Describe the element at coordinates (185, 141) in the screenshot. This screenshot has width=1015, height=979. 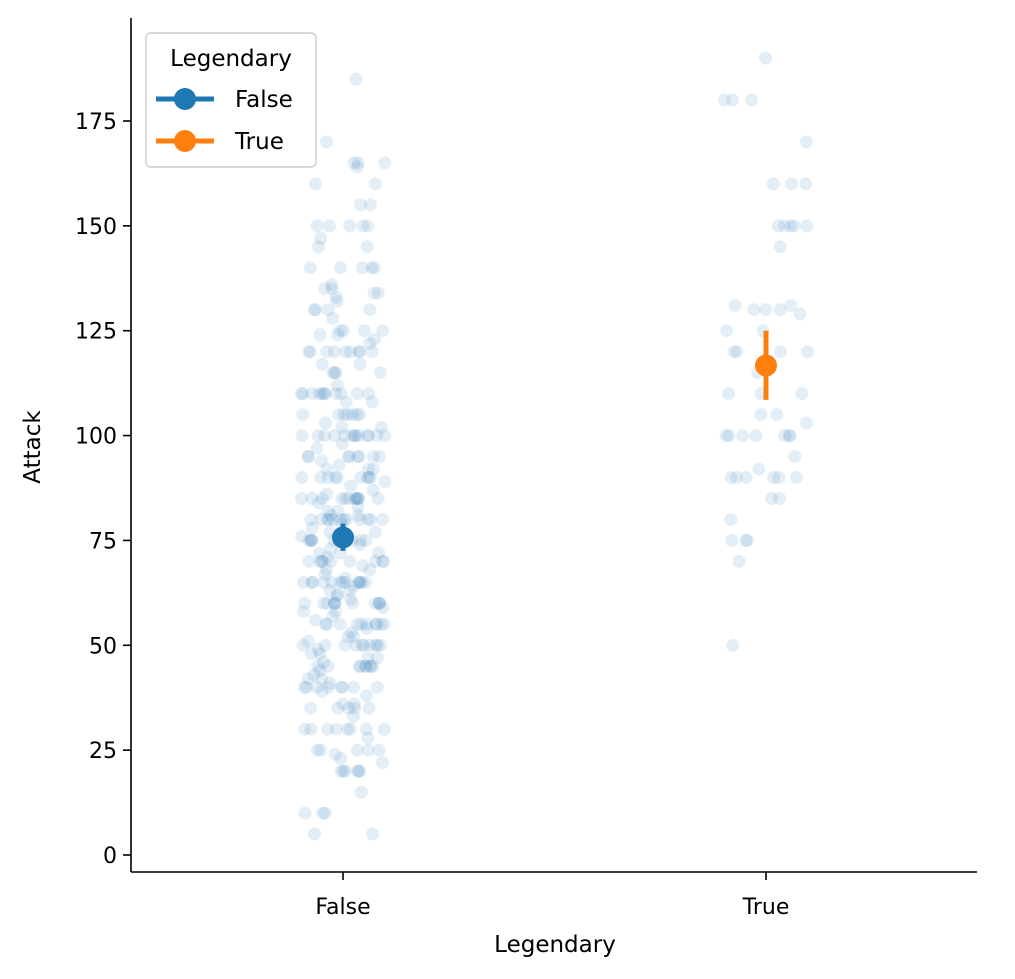
I see `legend-marker-true` at that location.